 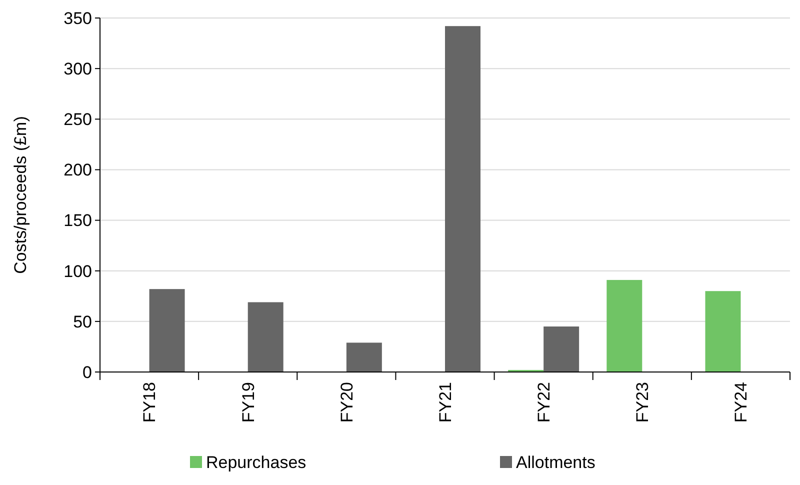 What do you see at coordinates (256, 462) in the screenshot?
I see `legend-label: Repurchases` at bounding box center [256, 462].